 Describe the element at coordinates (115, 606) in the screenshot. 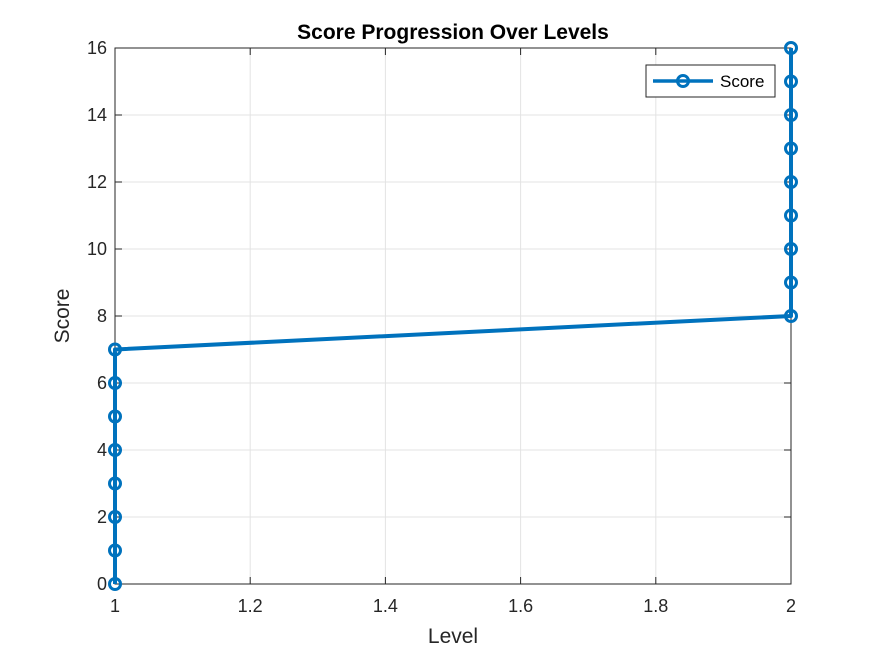

I see `x-tick-label: 1` at that location.